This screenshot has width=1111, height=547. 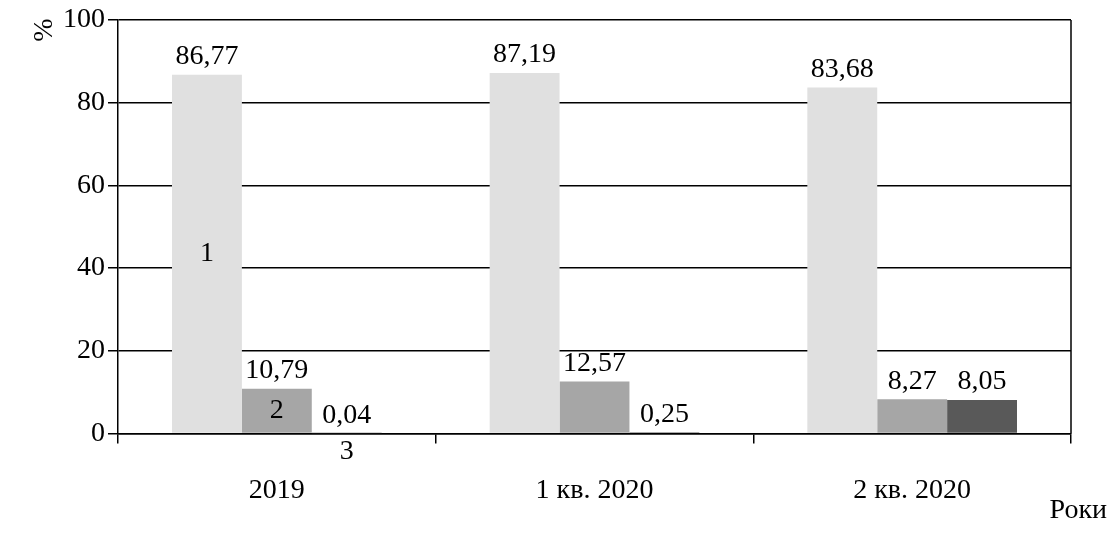 I want to click on y-tick-label: 40, so click(x=91, y=266).